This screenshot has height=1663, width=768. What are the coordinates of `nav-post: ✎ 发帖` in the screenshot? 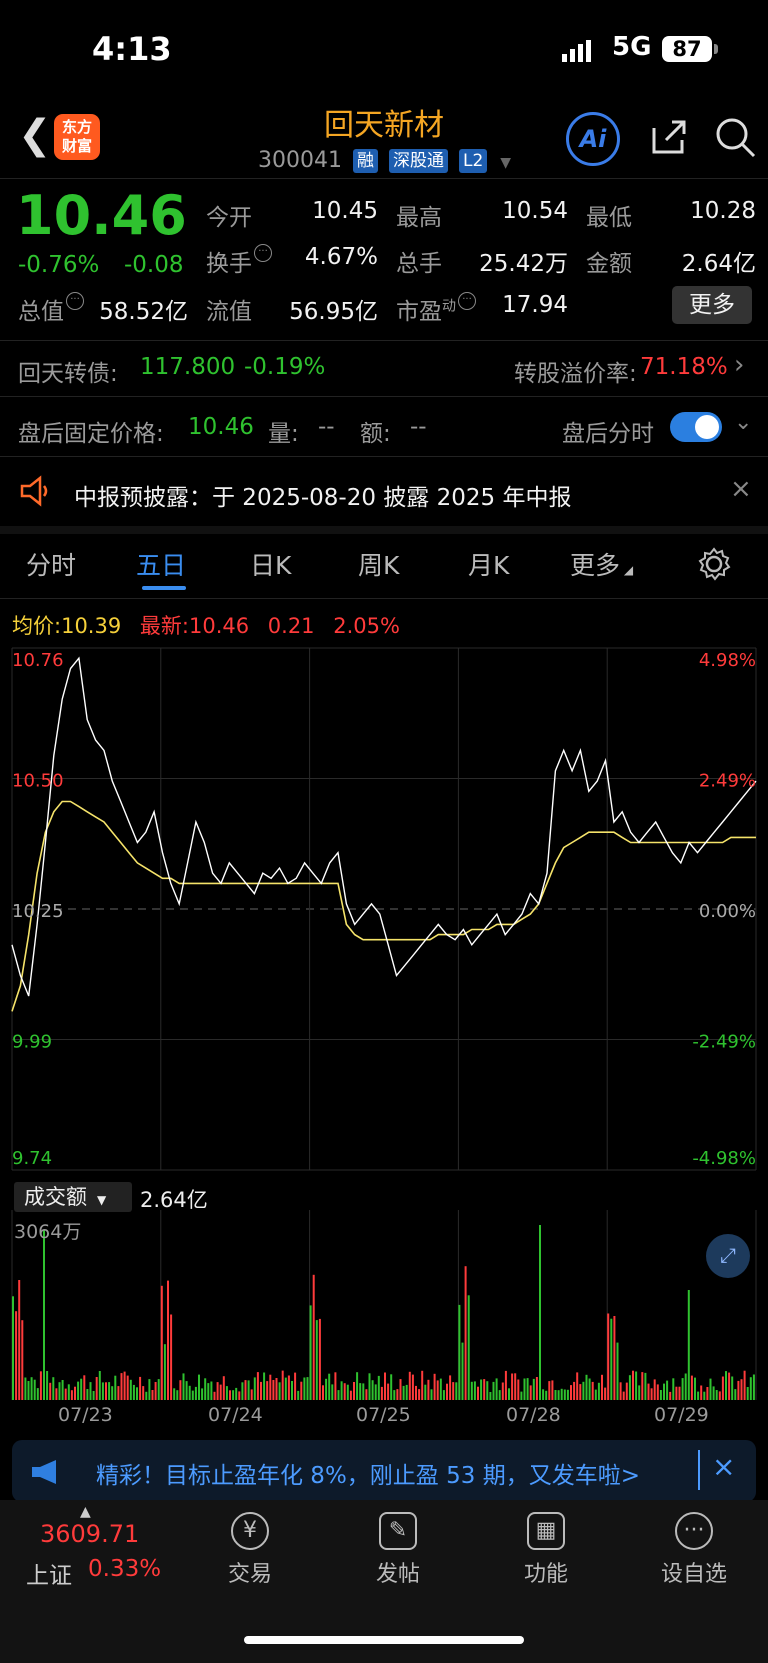 It's located at (398, 1550).